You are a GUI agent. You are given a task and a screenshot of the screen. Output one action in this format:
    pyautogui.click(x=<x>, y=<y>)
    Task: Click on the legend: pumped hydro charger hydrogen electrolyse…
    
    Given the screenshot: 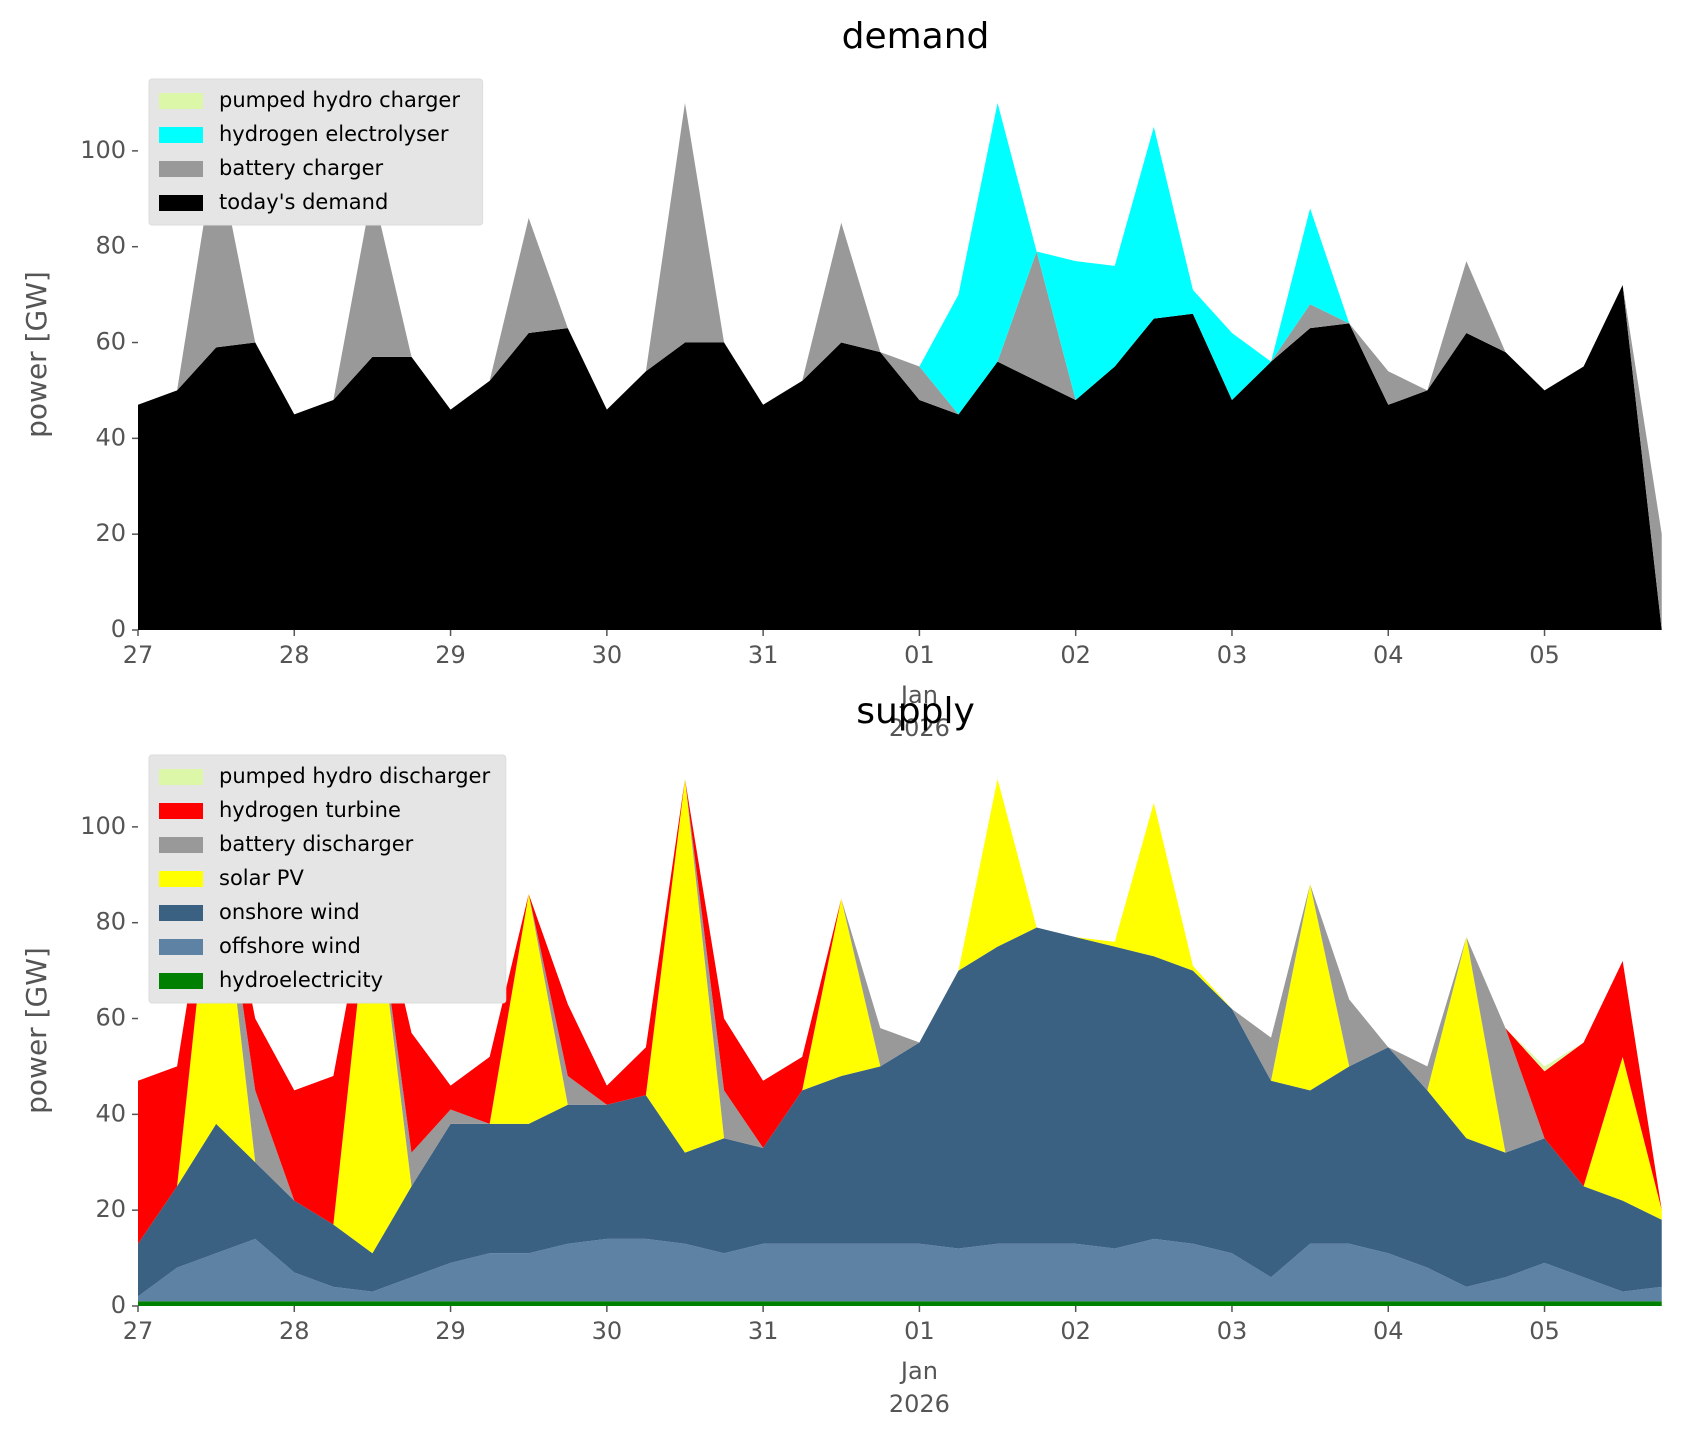 What is the action you would take?
    pyautogui.click(x=316, y=152)
    